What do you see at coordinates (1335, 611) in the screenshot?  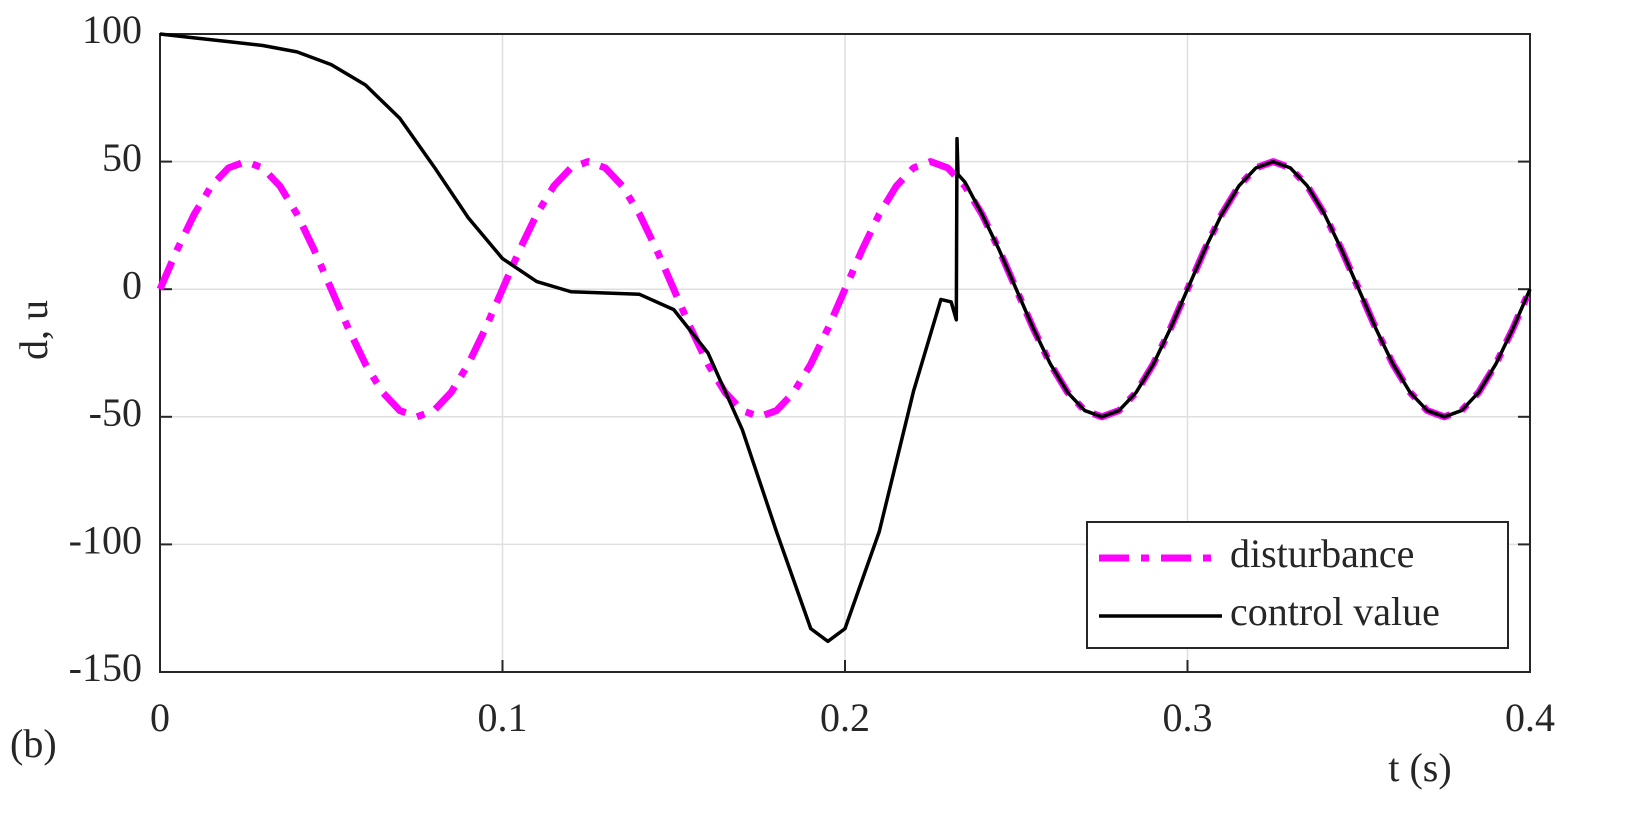 I see `legend-label: control value` at bounding box center [1335, 611].